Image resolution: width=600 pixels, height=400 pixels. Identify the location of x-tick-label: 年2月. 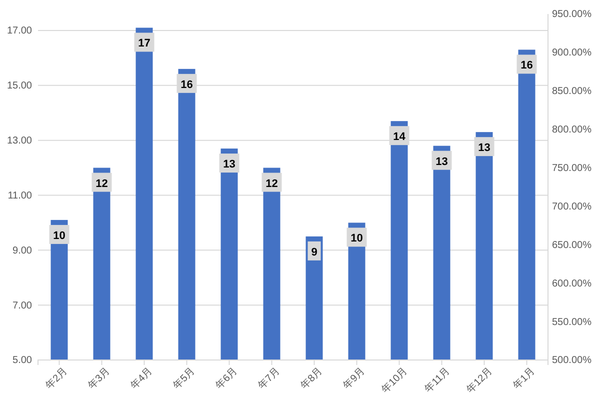
(56, 378).